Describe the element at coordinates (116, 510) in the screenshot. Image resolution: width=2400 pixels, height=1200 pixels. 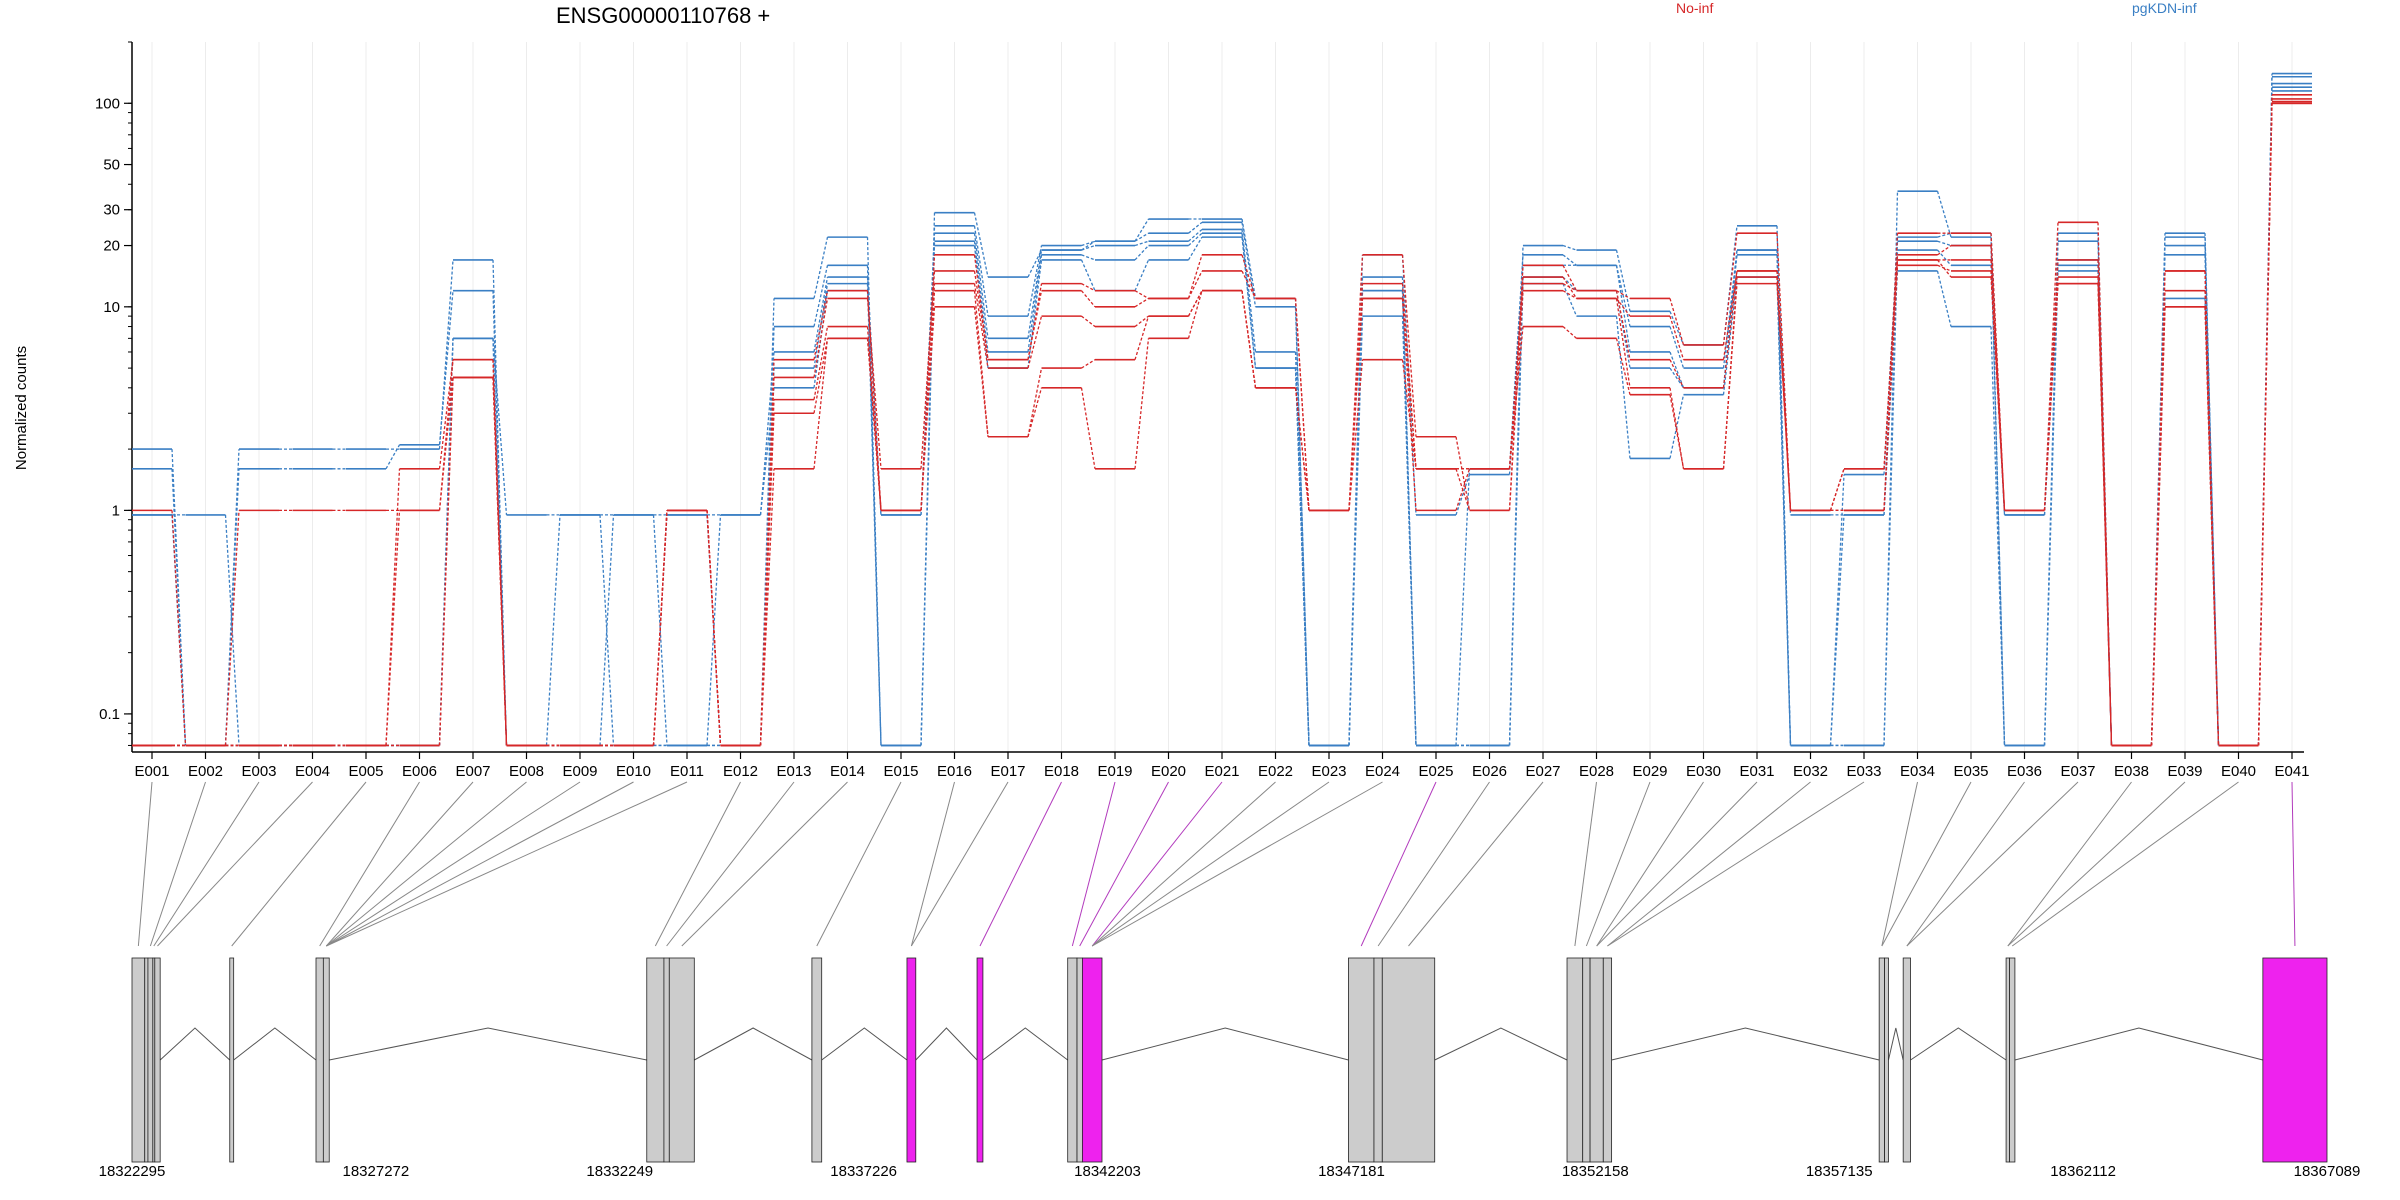
I see `y-tick-label: 1` at that location.